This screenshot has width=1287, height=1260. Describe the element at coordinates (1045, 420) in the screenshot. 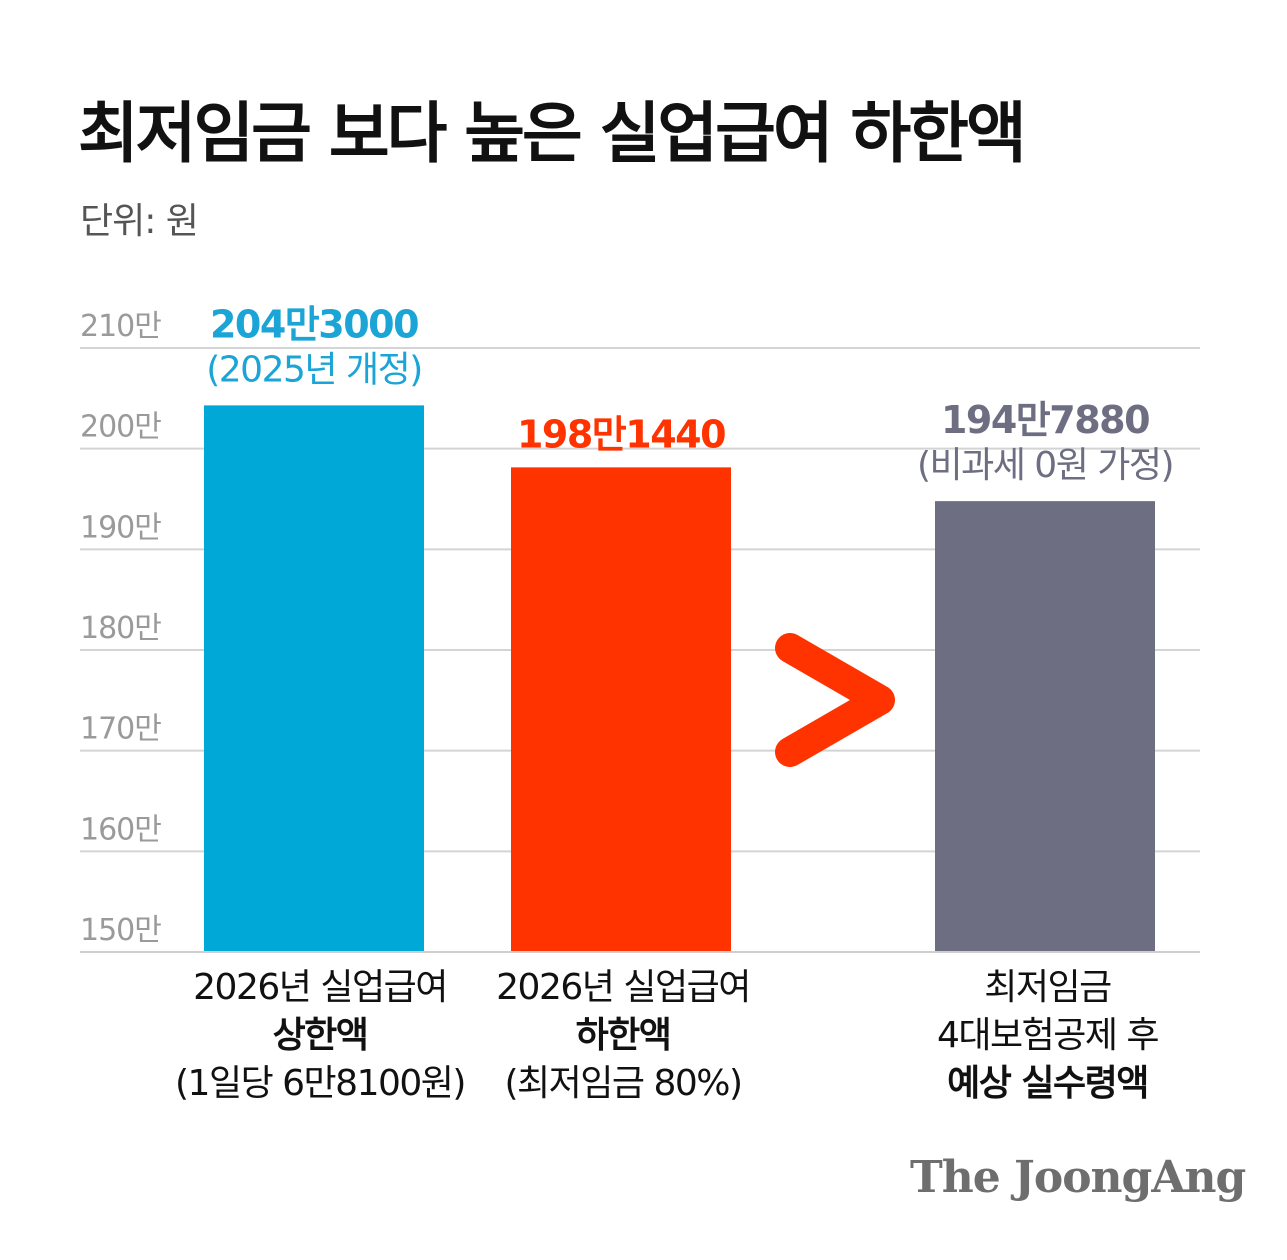

I see `bar-value-label-2: 194만7880` at that location.